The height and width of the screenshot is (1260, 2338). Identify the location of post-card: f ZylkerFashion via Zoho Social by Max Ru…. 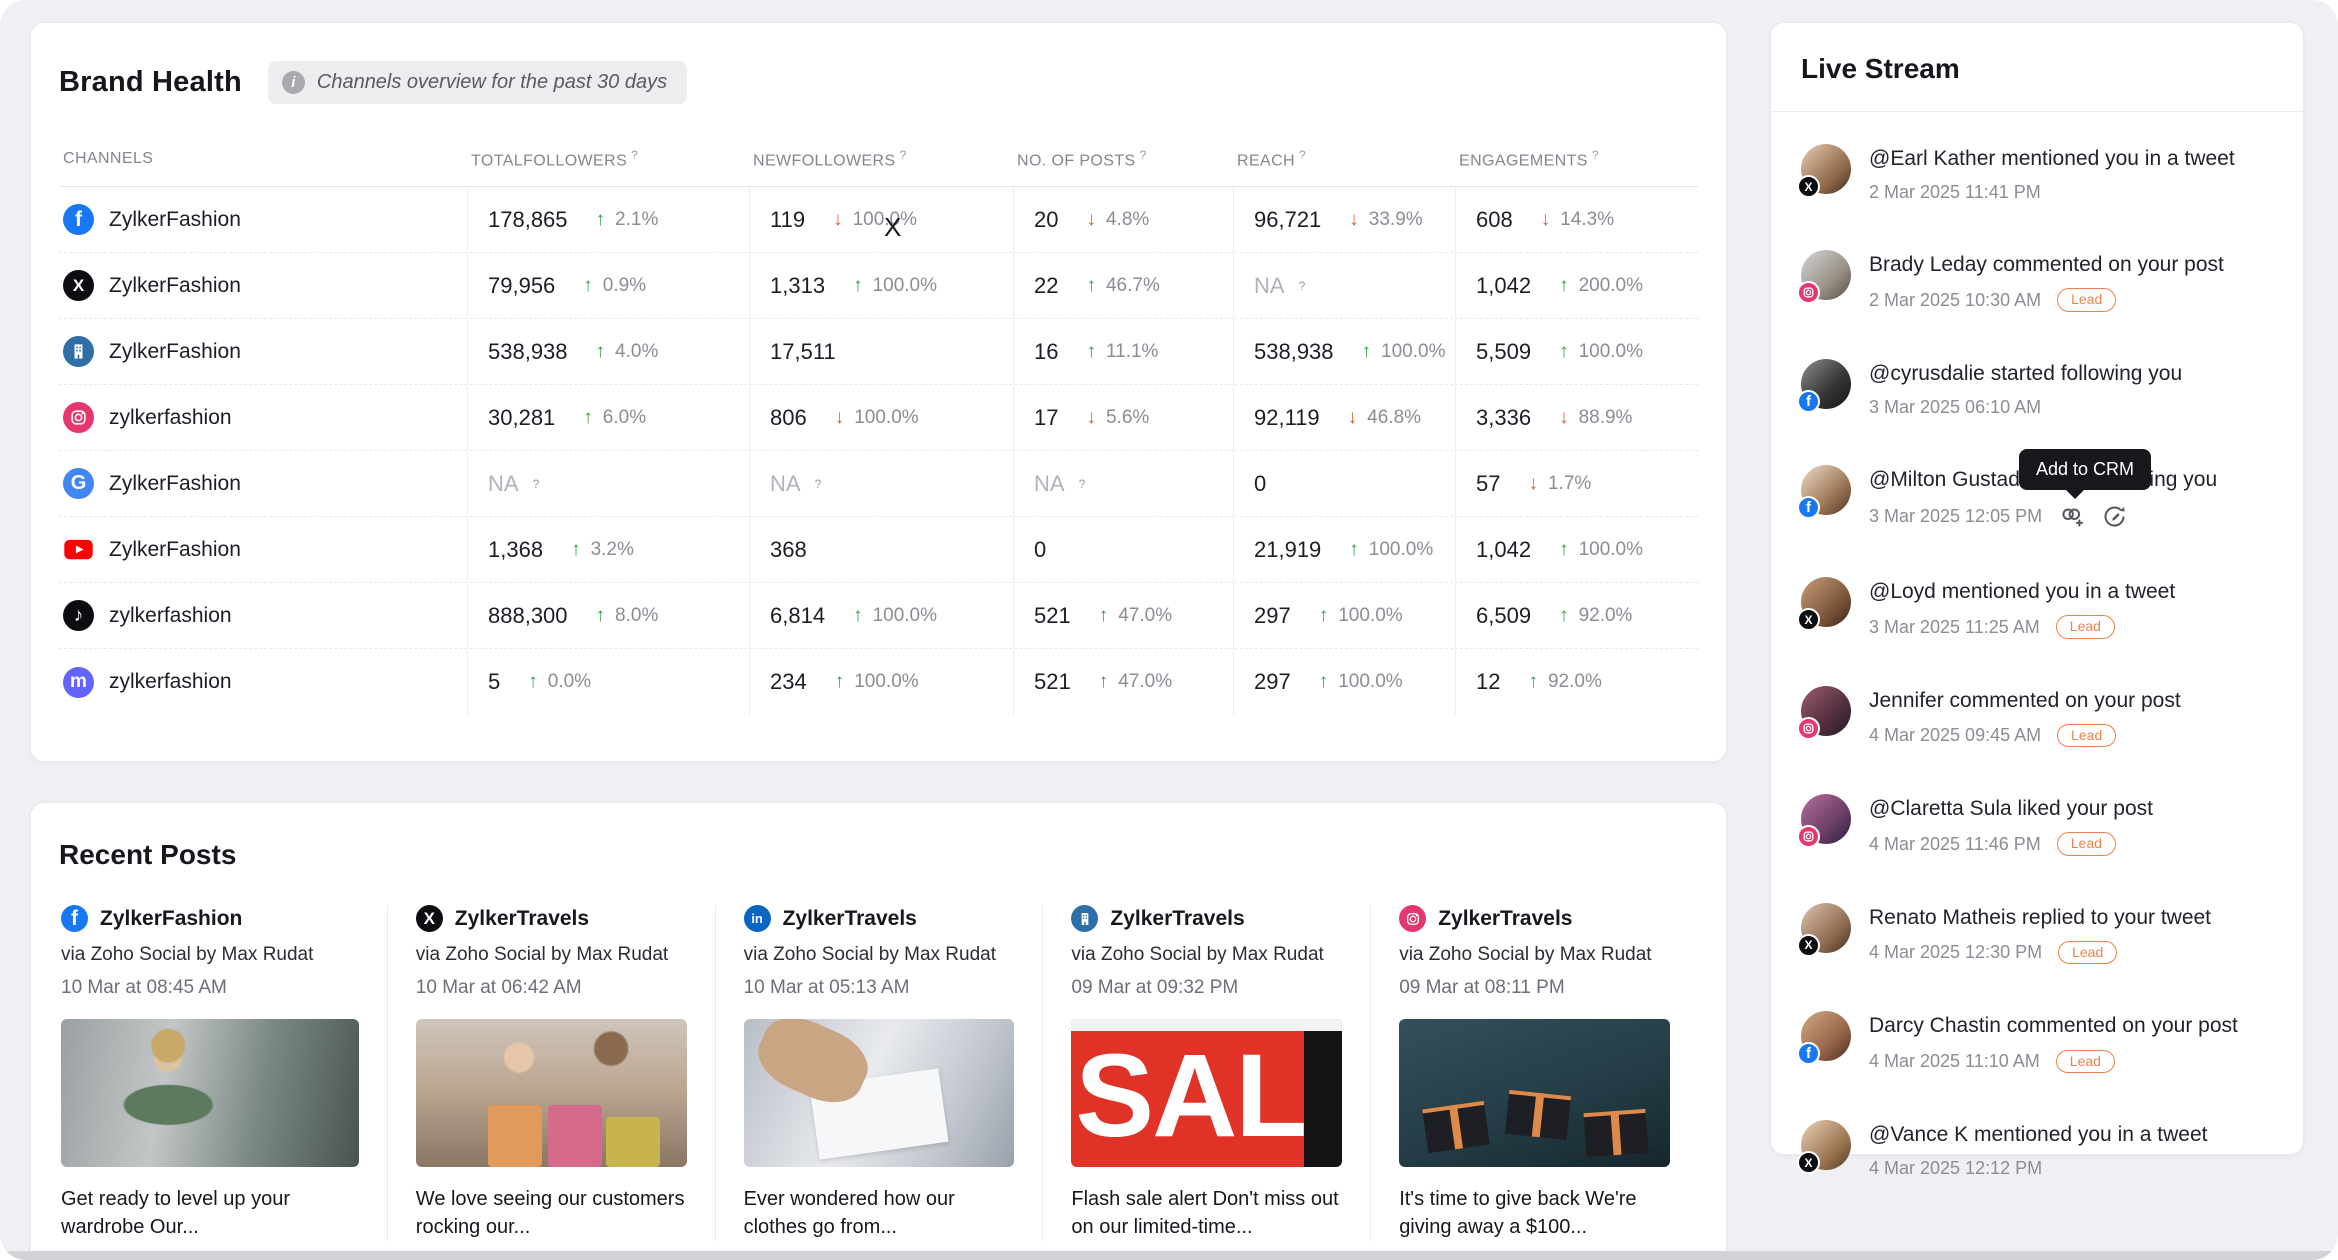
(223, 1073).